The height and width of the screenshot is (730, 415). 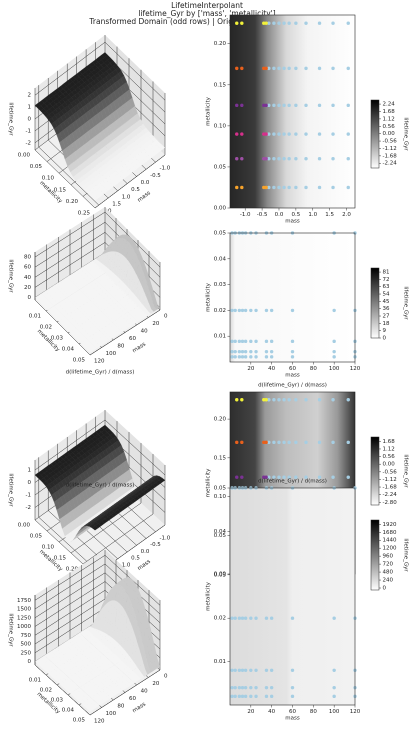 What do you see at coordinates (24, 618) in the screenshot?
I see `z-tick-label: 1250` at bounding box center [24, 618].